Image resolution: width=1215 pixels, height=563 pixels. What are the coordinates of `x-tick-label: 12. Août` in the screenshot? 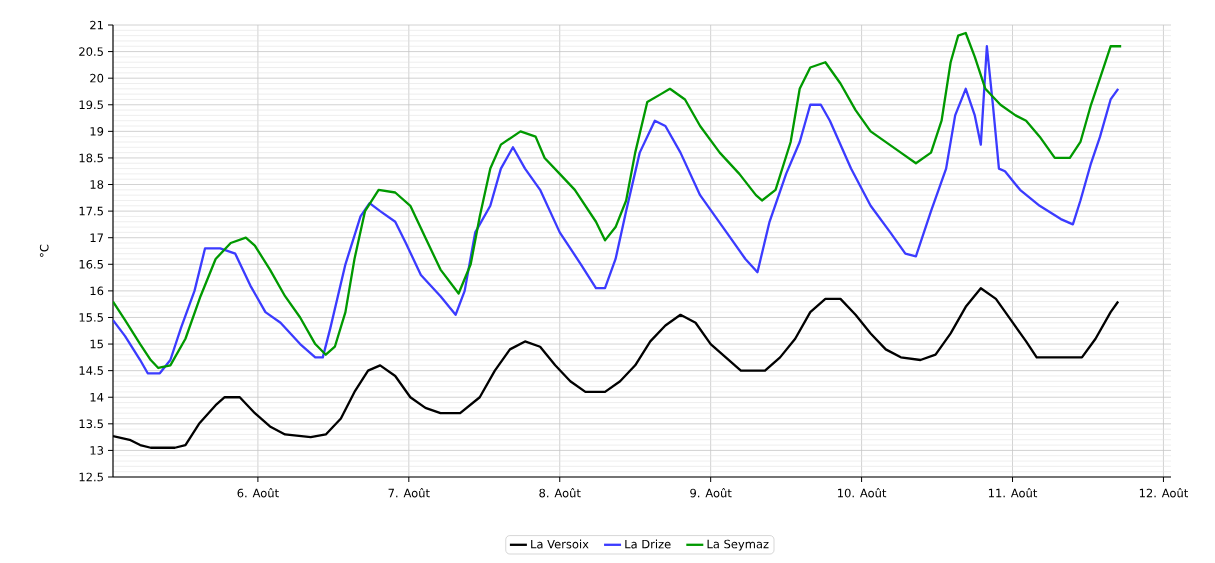 It's located at (1163, 493).